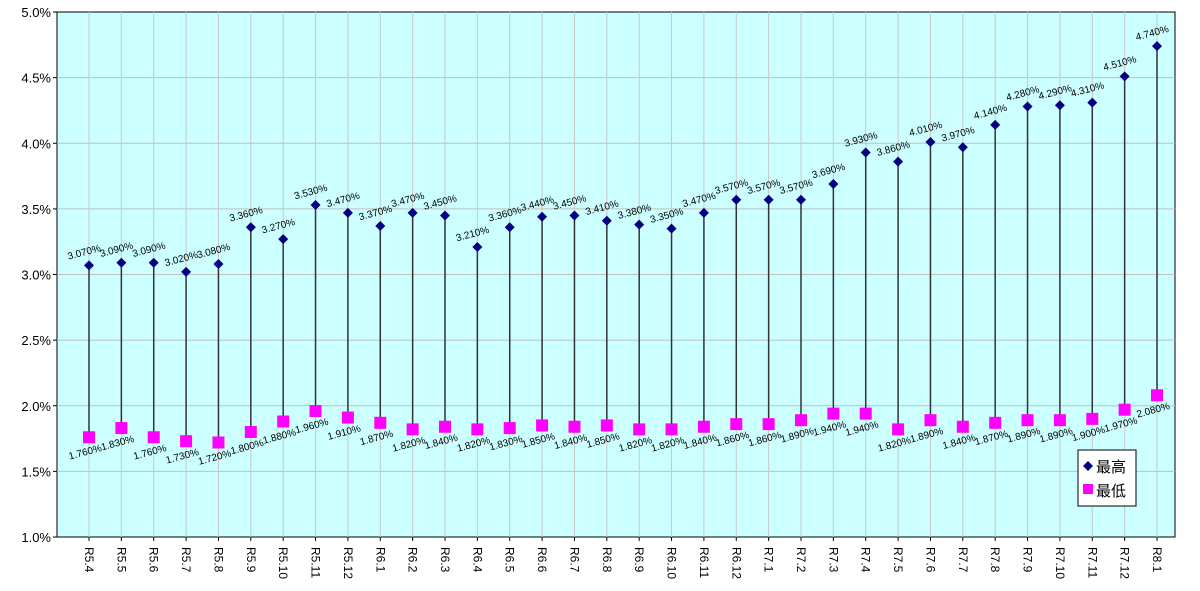 This screenshot has height=591, width=1200. Describe the element at coordinates (704, 562) in the screenshot. I see `x-tick-label: R6.11` at that location.